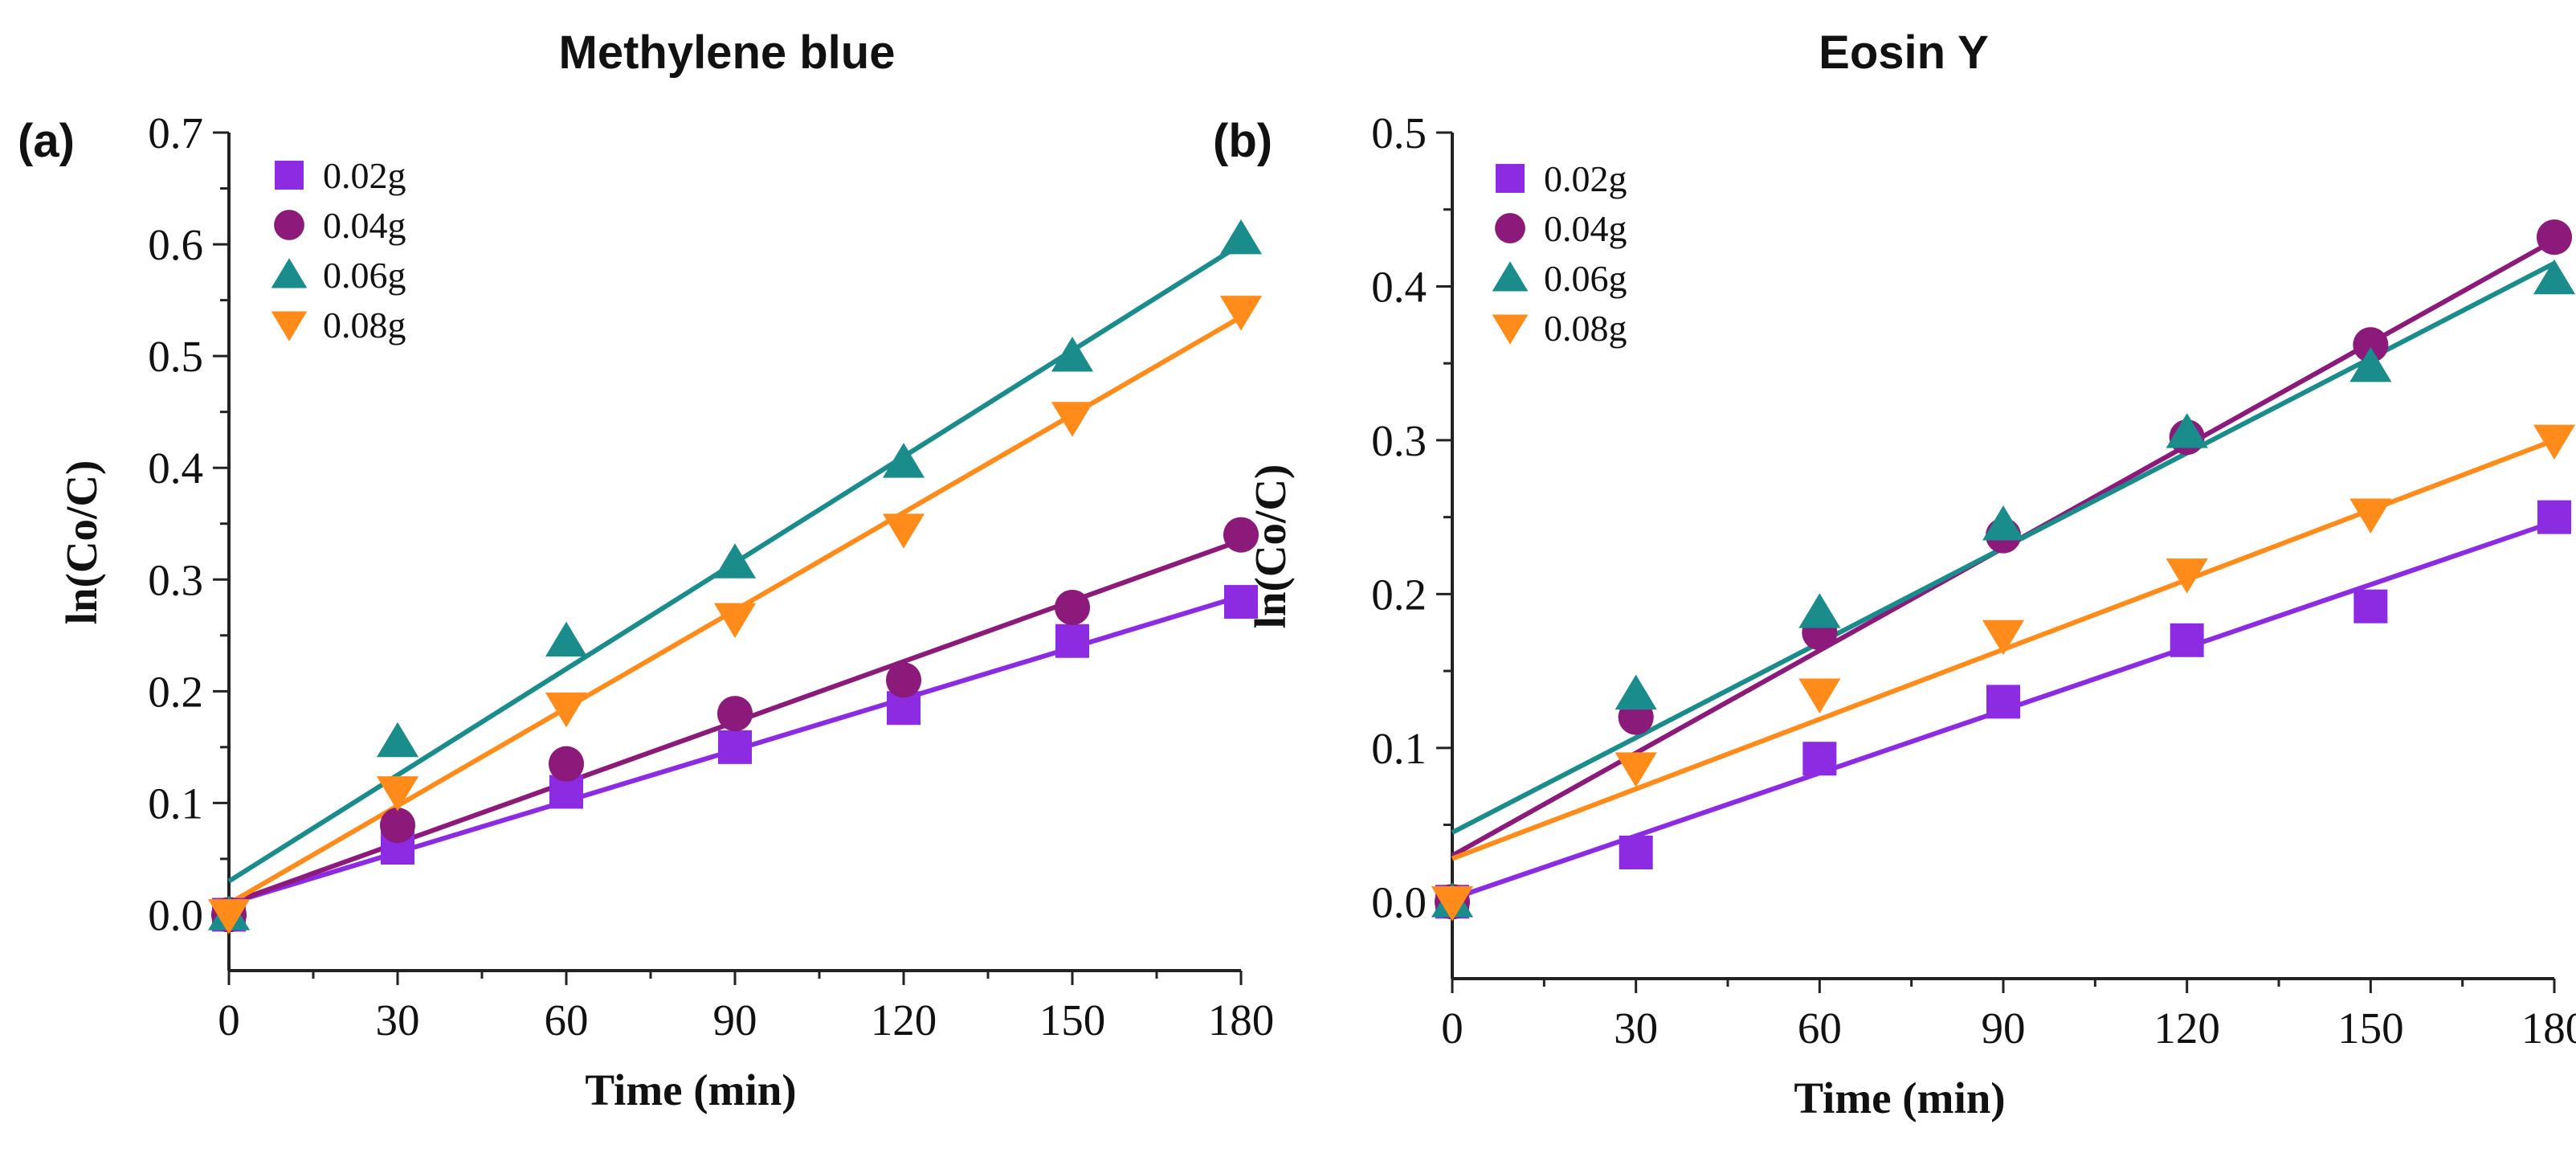  I want to click on panel-label: (a), so click(46, 141).